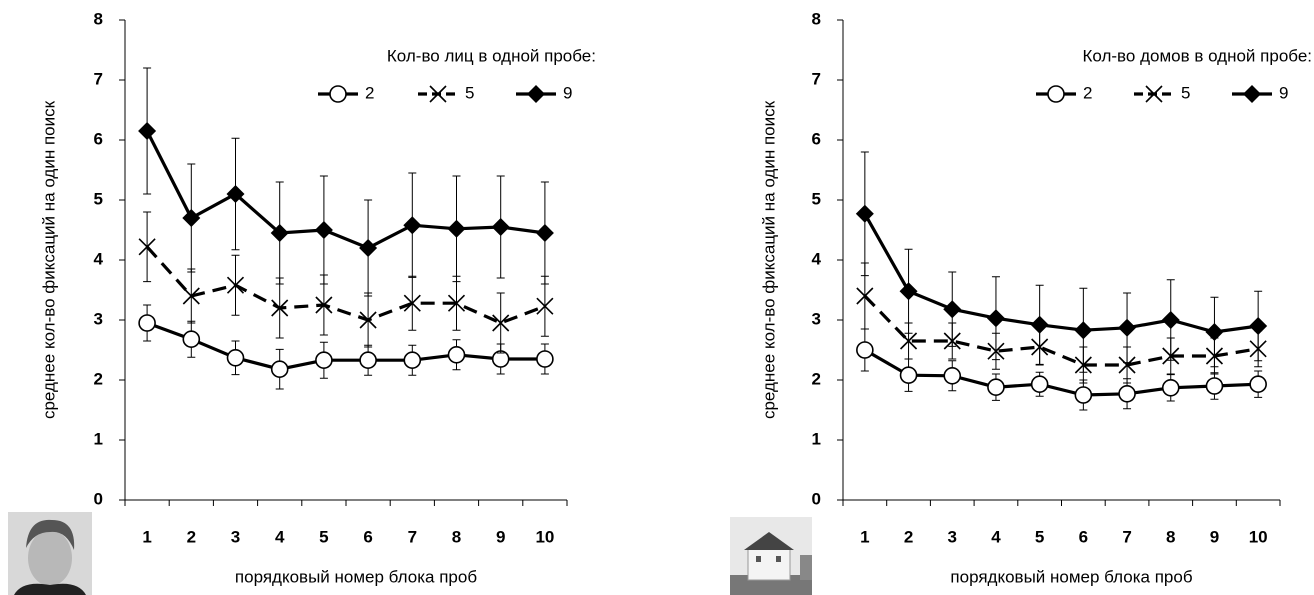  I want to click on legend-title: Кол-во домов в одной пробе:, so click(1197, 55).